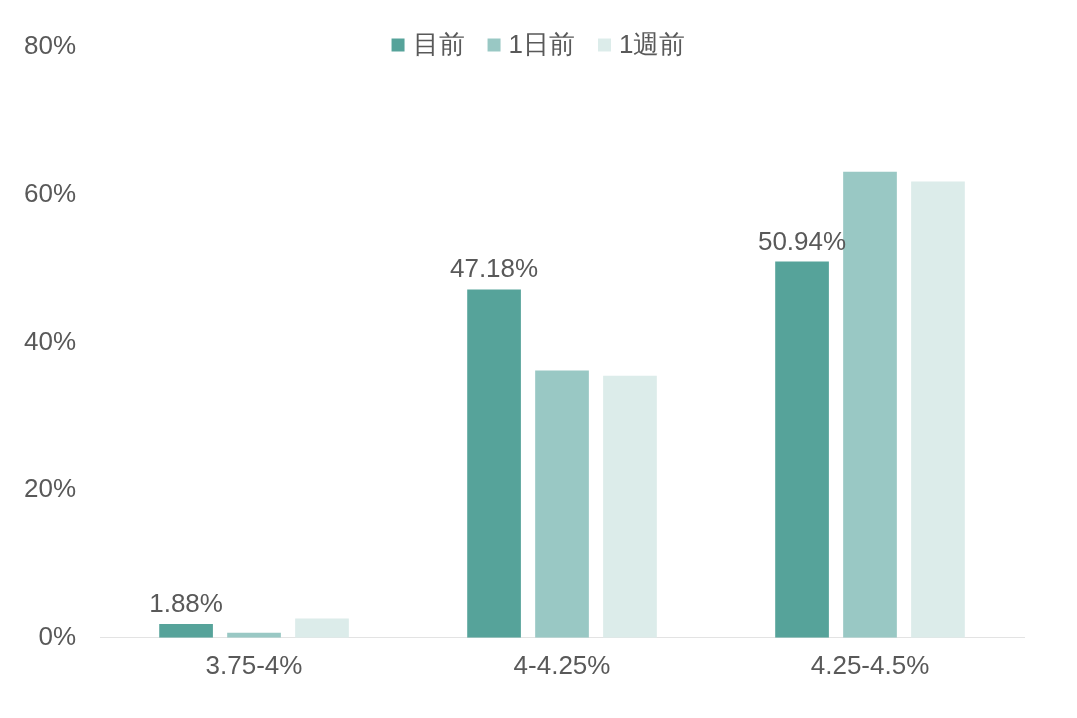 The image size is (1077, 718). I want to click on y-tick-label: 80%, so click(50, 45).